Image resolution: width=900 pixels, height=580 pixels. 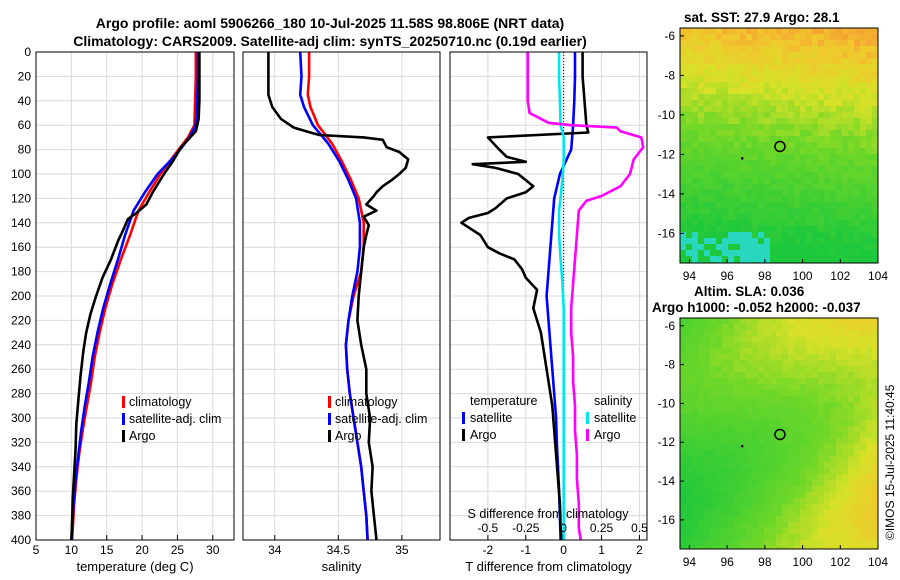 What do you see at coordinates (107, 550) in the screenshot?
I see `temperature-panel-xtick-label: 15` at bounding box center [107, 550].